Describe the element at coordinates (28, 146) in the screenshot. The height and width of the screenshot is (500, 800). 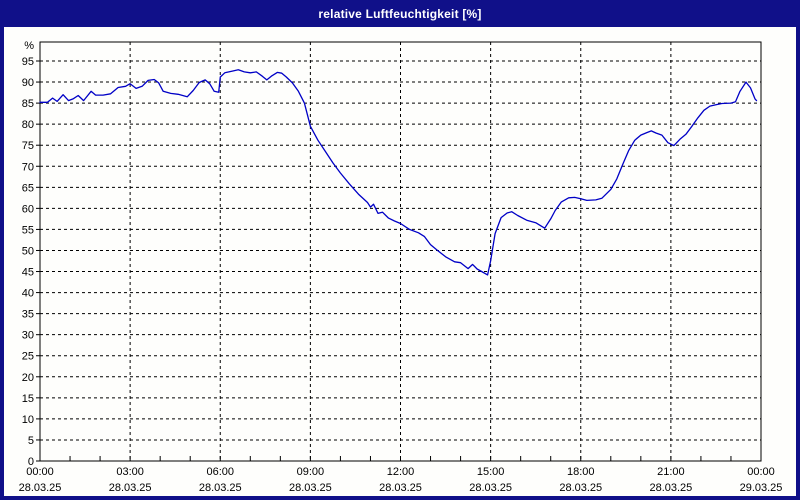
I see `y-tick-label: 75` at that location.